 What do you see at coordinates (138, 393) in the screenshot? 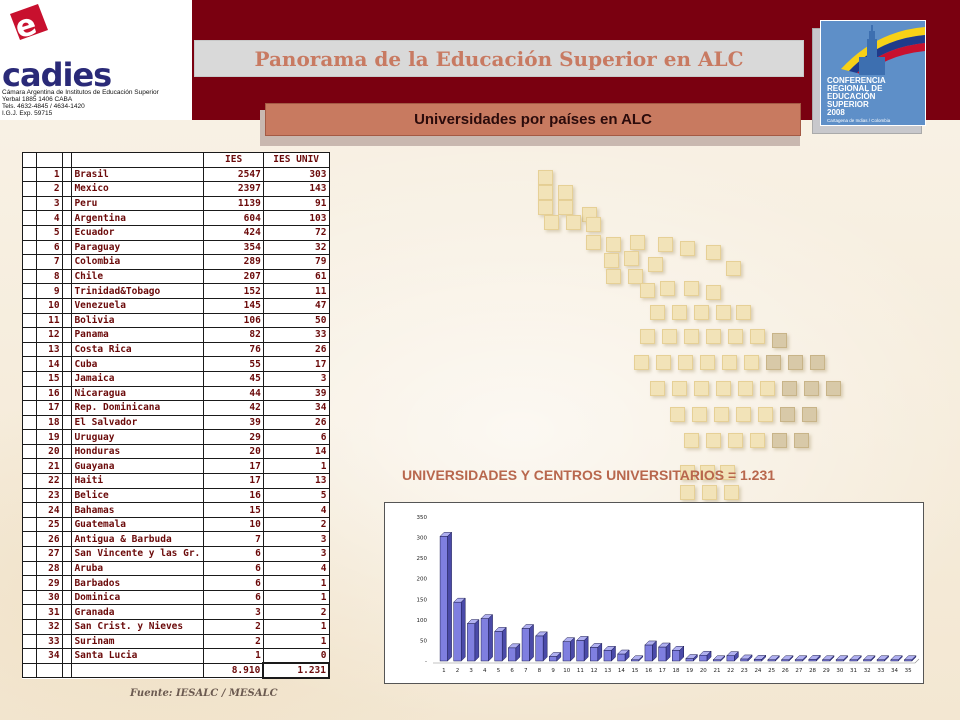
I see `country-name: Nicaragua` at bounding box center [138, 393].